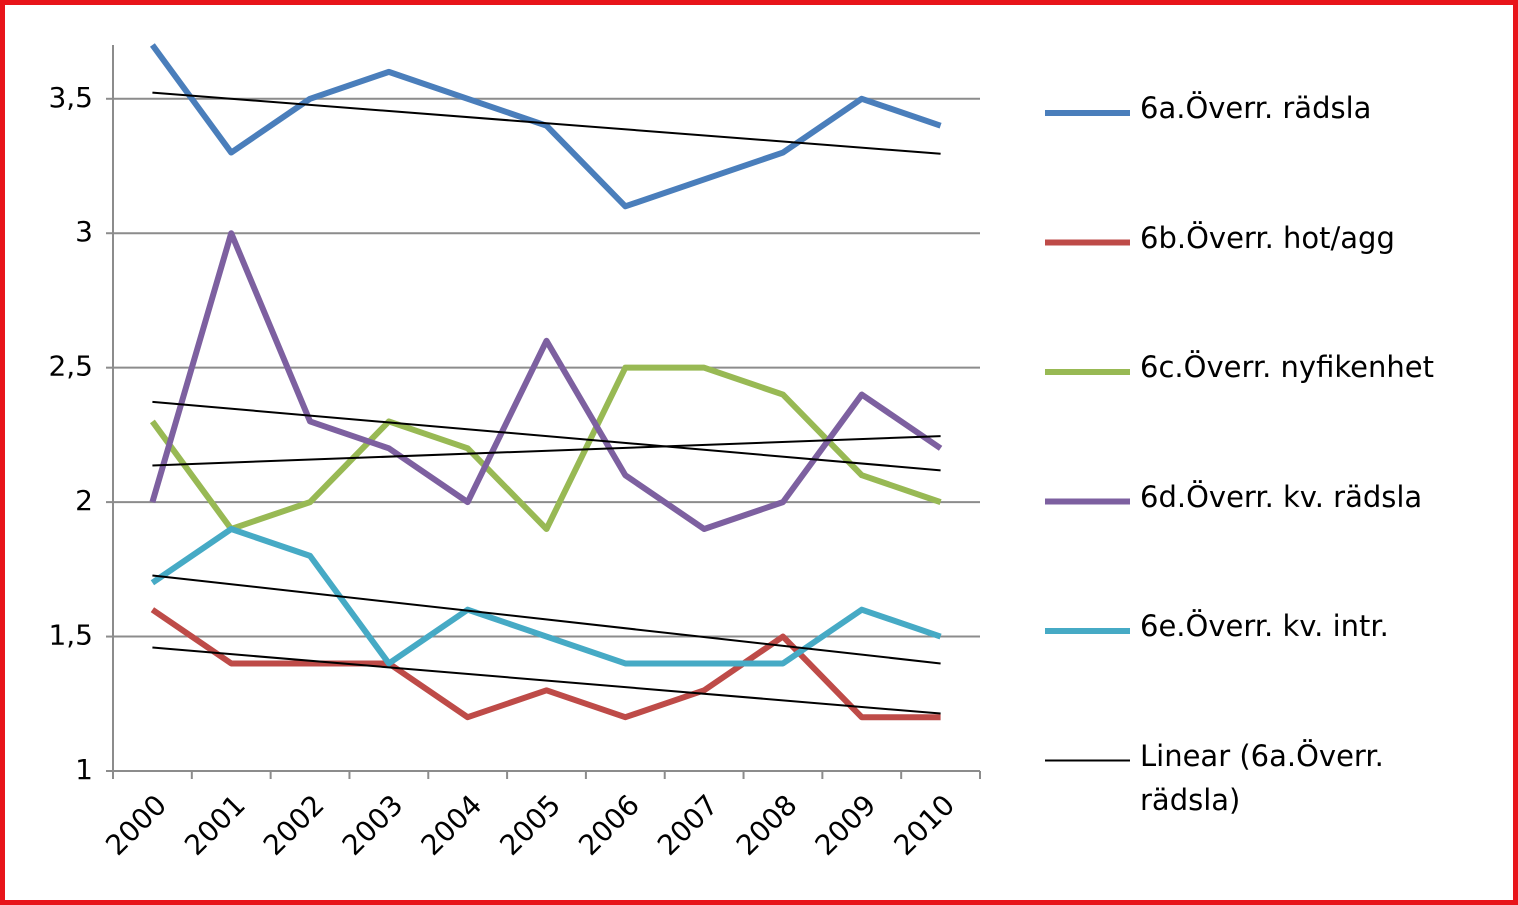 This screenshot has width=1518, height=905. What do you see at coordinates (1267, 237) in the screenshot?
I see `legend-label: 6b.Överr. hot/agg` at bounding box center [1267, 237].